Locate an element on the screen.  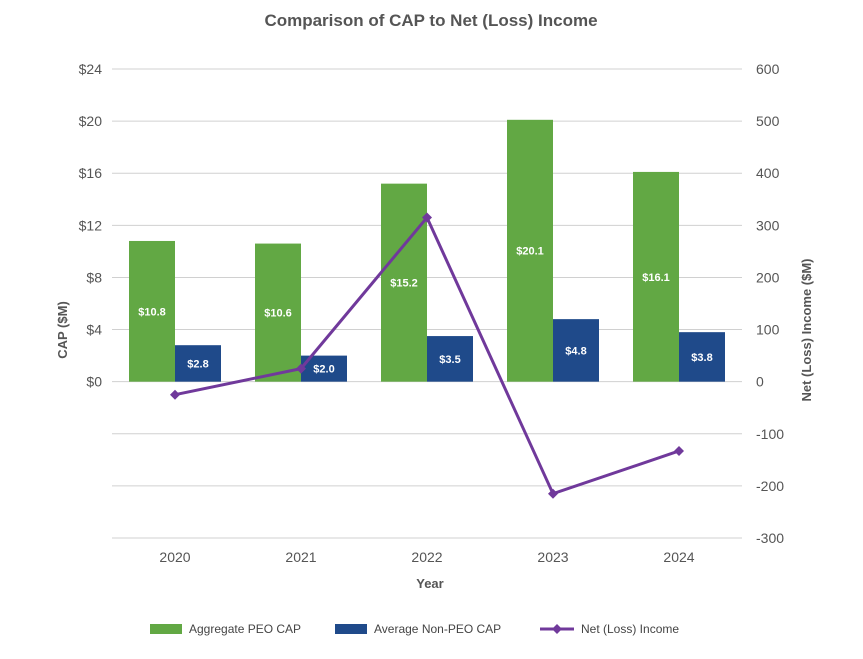
legend-label: Net (Loss) Income is located at coordinates (630, 629).